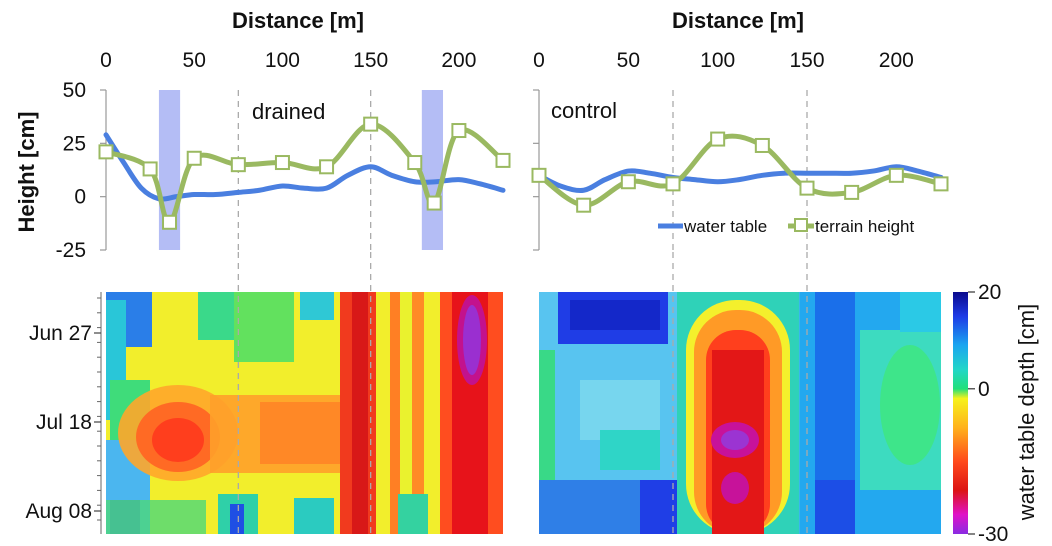 The height and width of the screenshot is (546, 1052). What do you see at coordinates (989, 292) in the screenshot?
I see `colorbar-tick-label: 20` at bounding box center [989, 292].